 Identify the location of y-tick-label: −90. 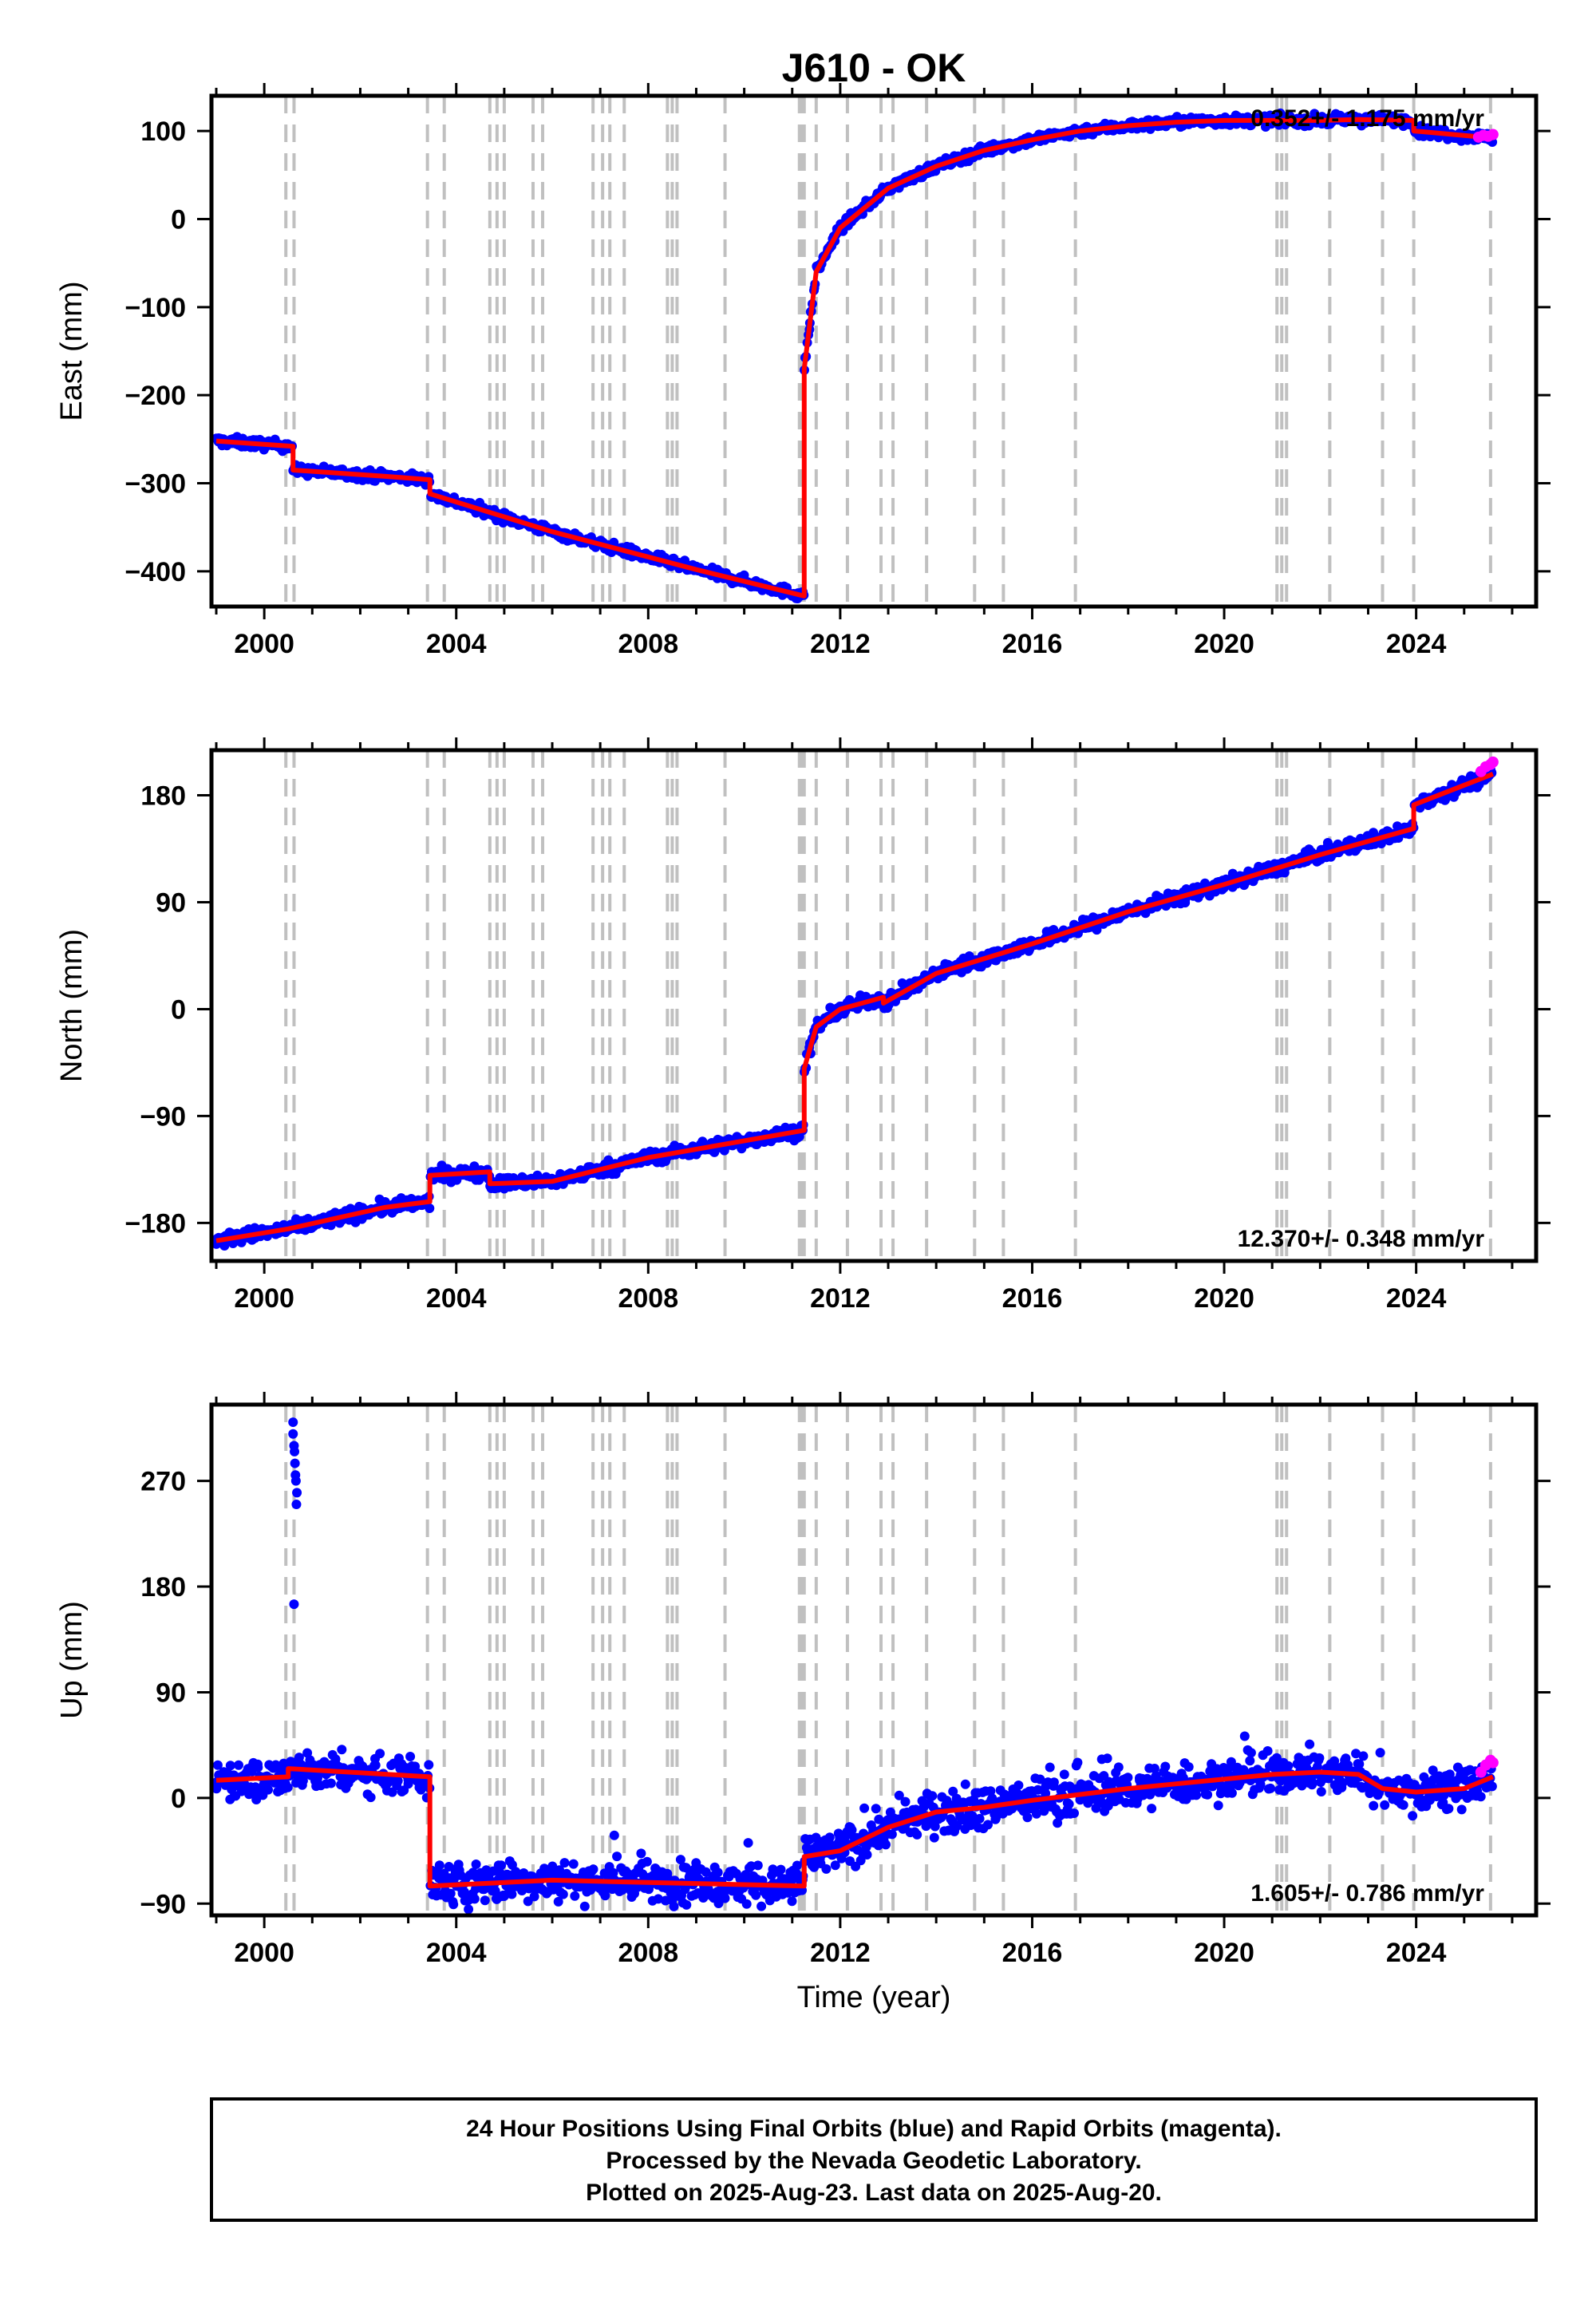
(163, 1904).